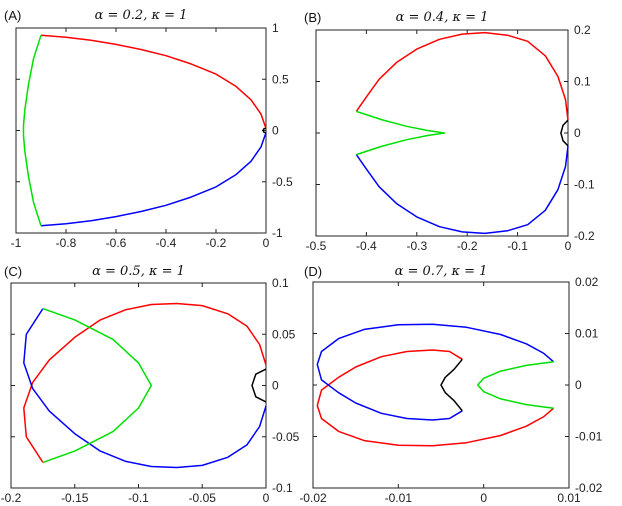 The height and width of the screenshot is (506, 622). Describe the element at coordinates (66, 243) in the screenshot. I see `x-tick-label: -0.8` at that location.